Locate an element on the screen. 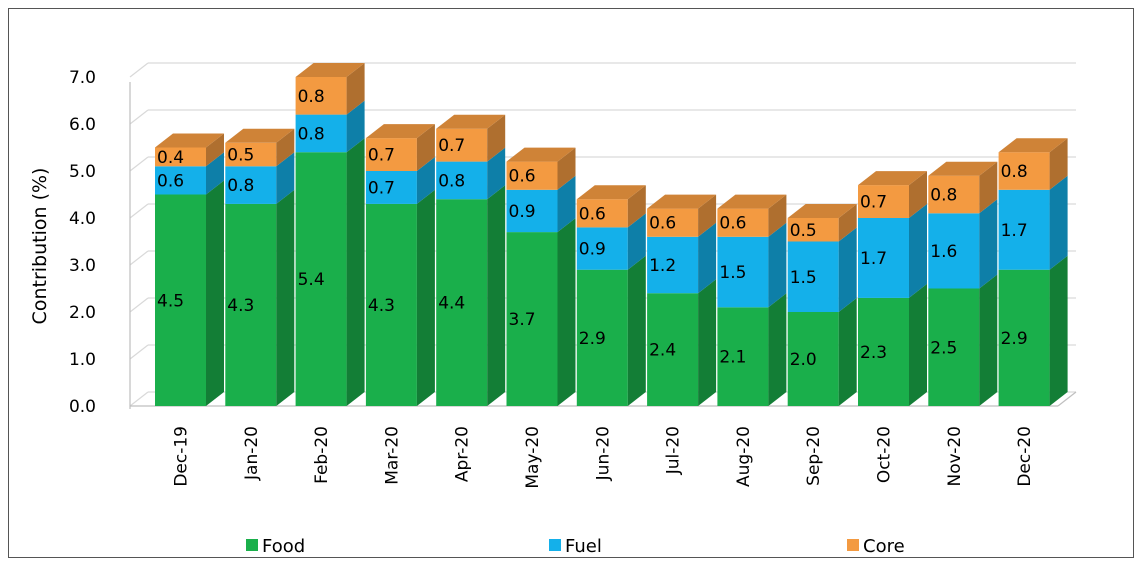  x-category-label: May-20 is located at coordinates (533, 457).